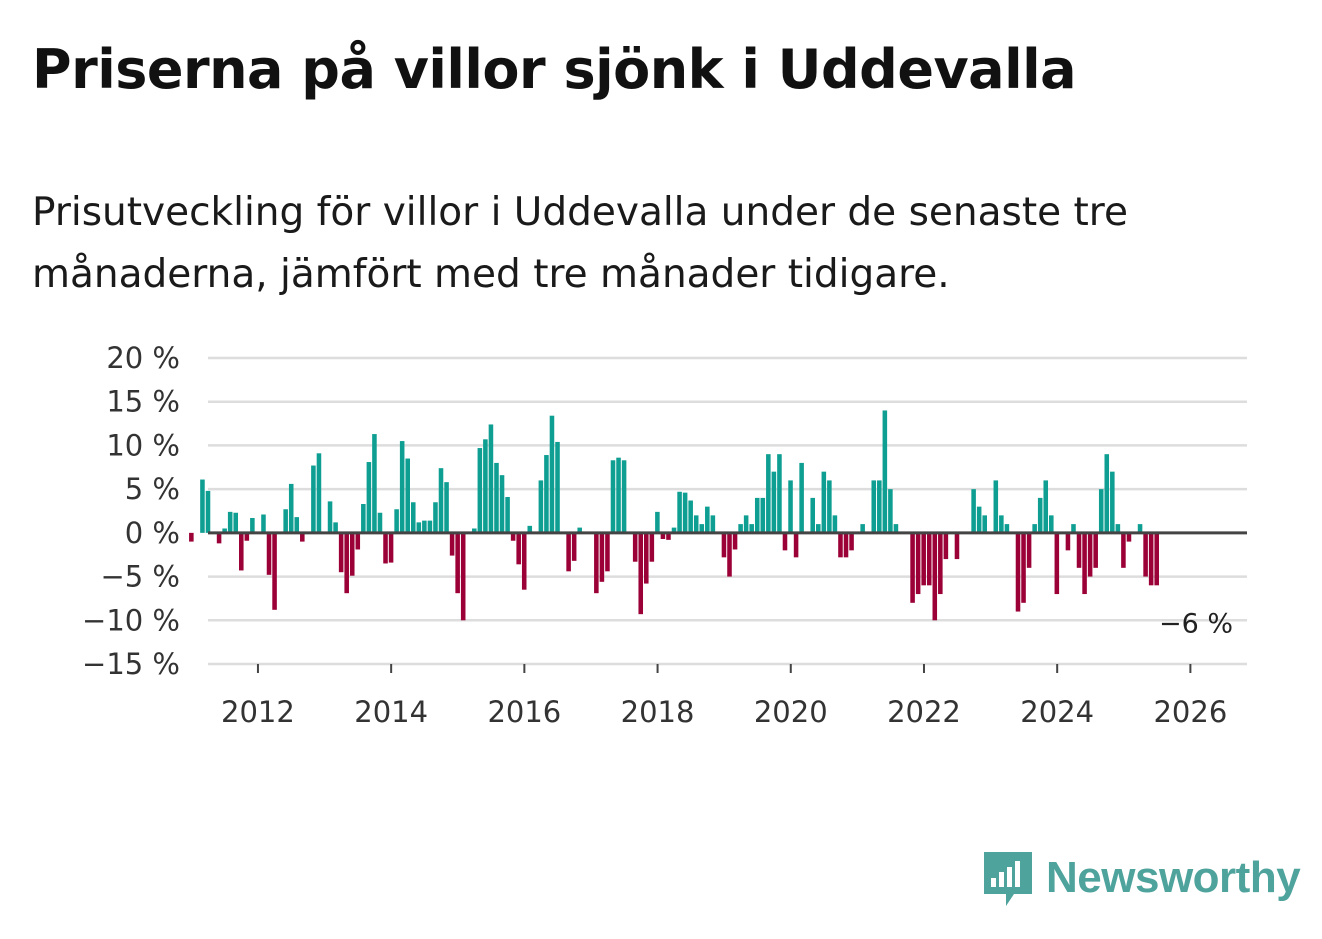  I want to click on y-tick-label: 5 %, so click(152, 489).